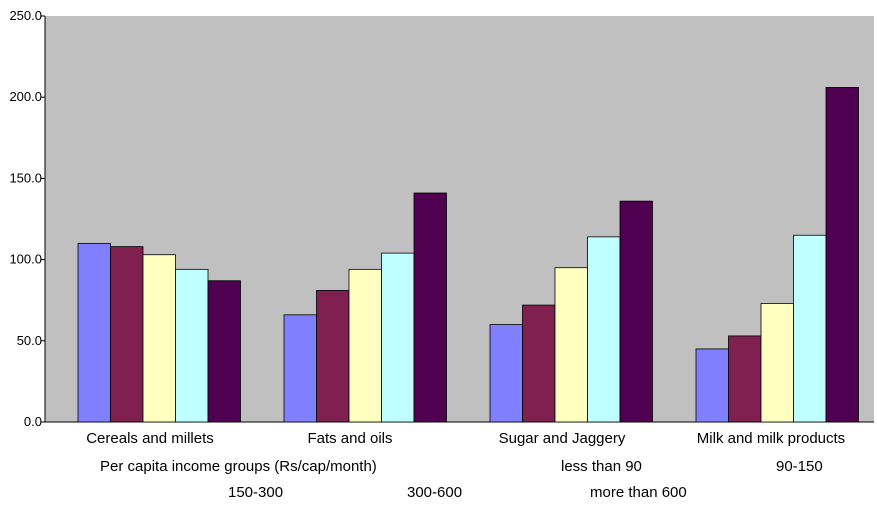  I want to click on category-label: Sugar and Jaggery, so click(562, 438).